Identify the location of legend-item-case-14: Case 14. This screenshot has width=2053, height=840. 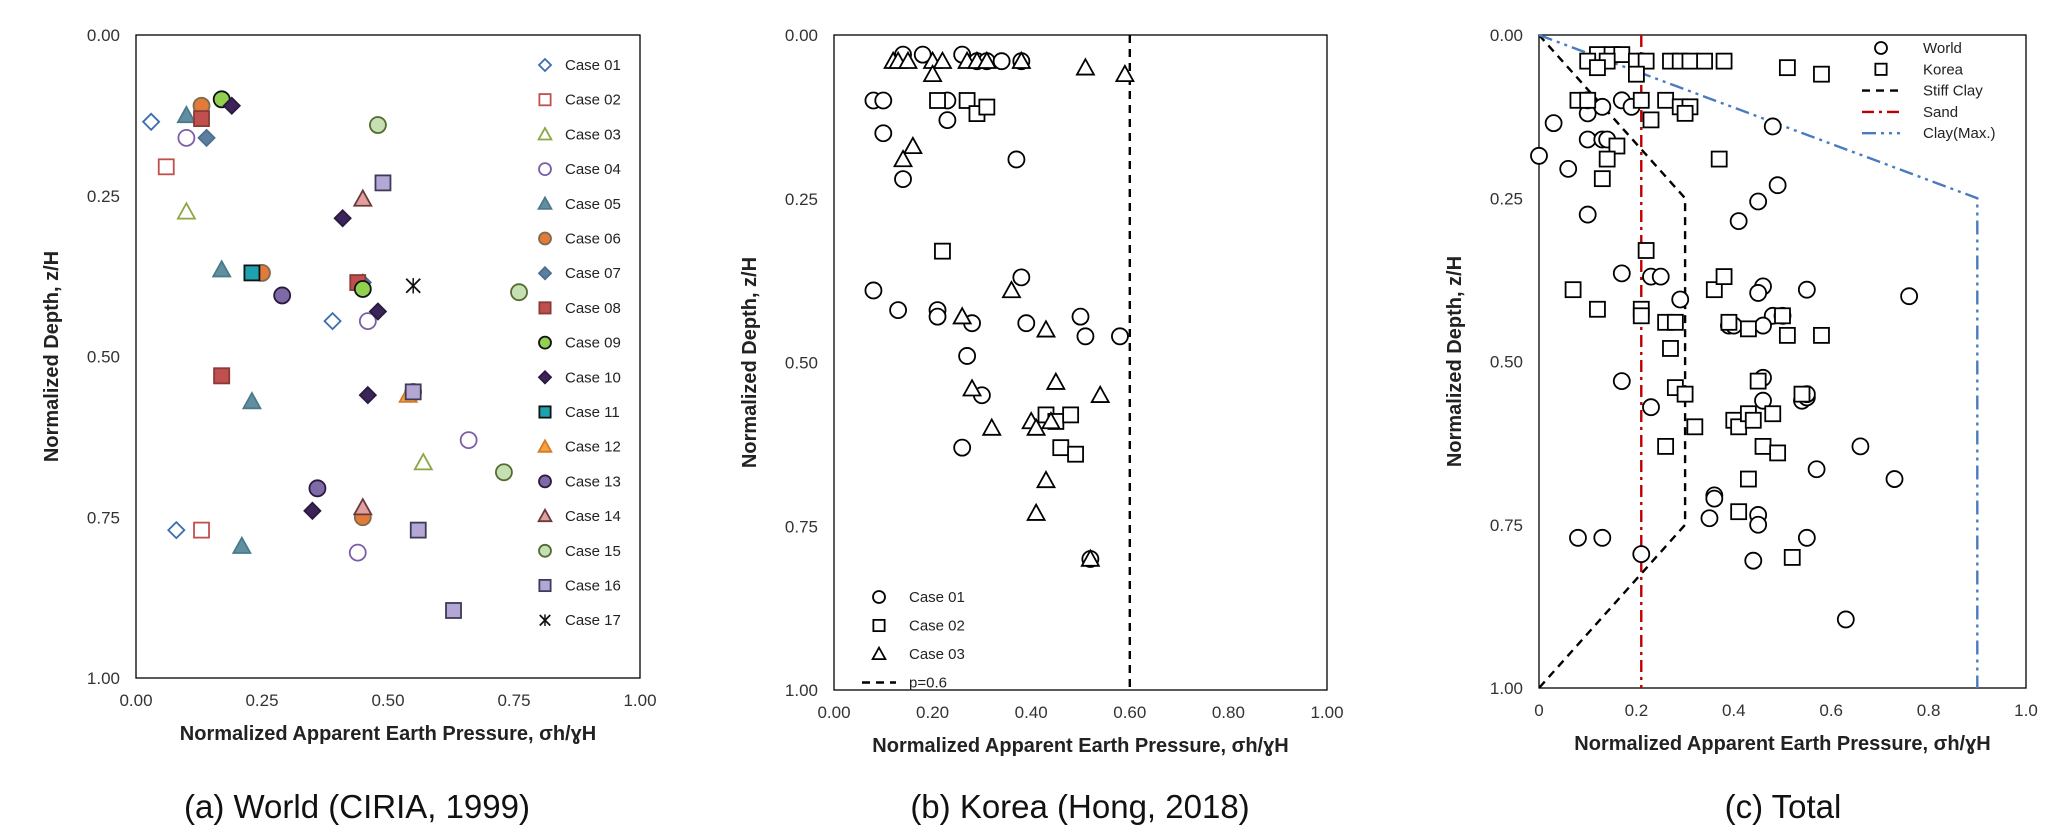
(579, 516).